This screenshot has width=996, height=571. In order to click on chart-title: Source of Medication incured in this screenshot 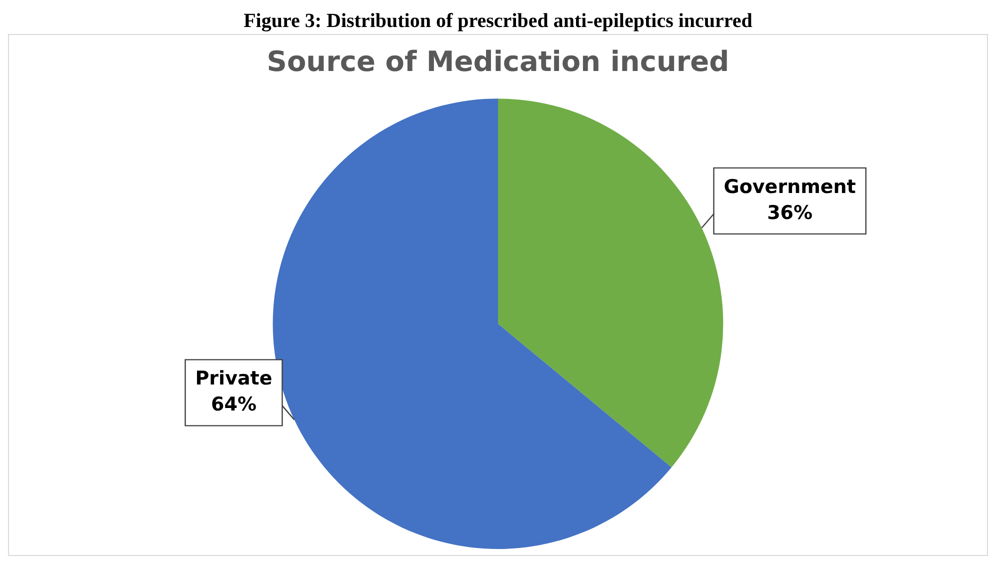, I will do `click(498, 61)`.